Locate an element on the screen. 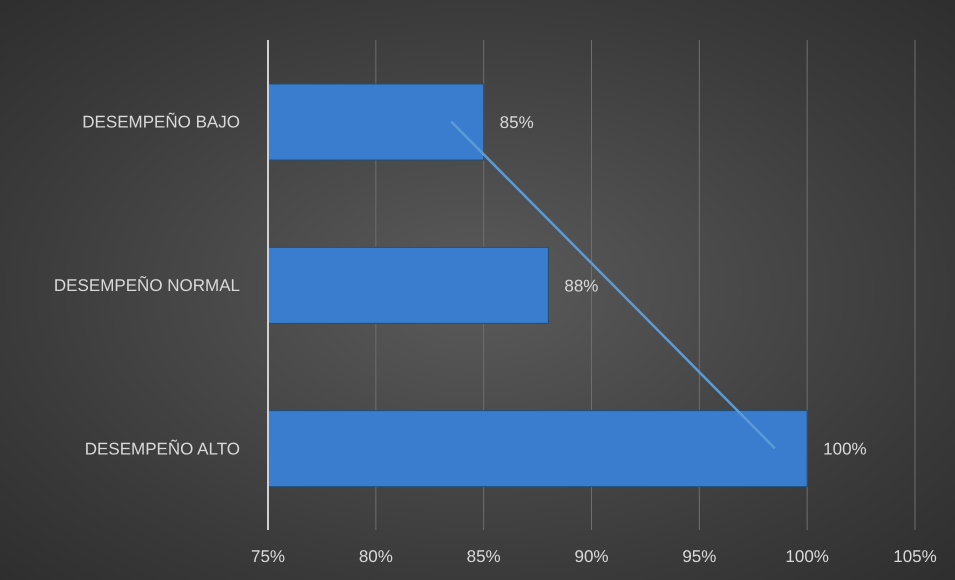  x-tick-label: 95% is located at coordinates (699, 556).